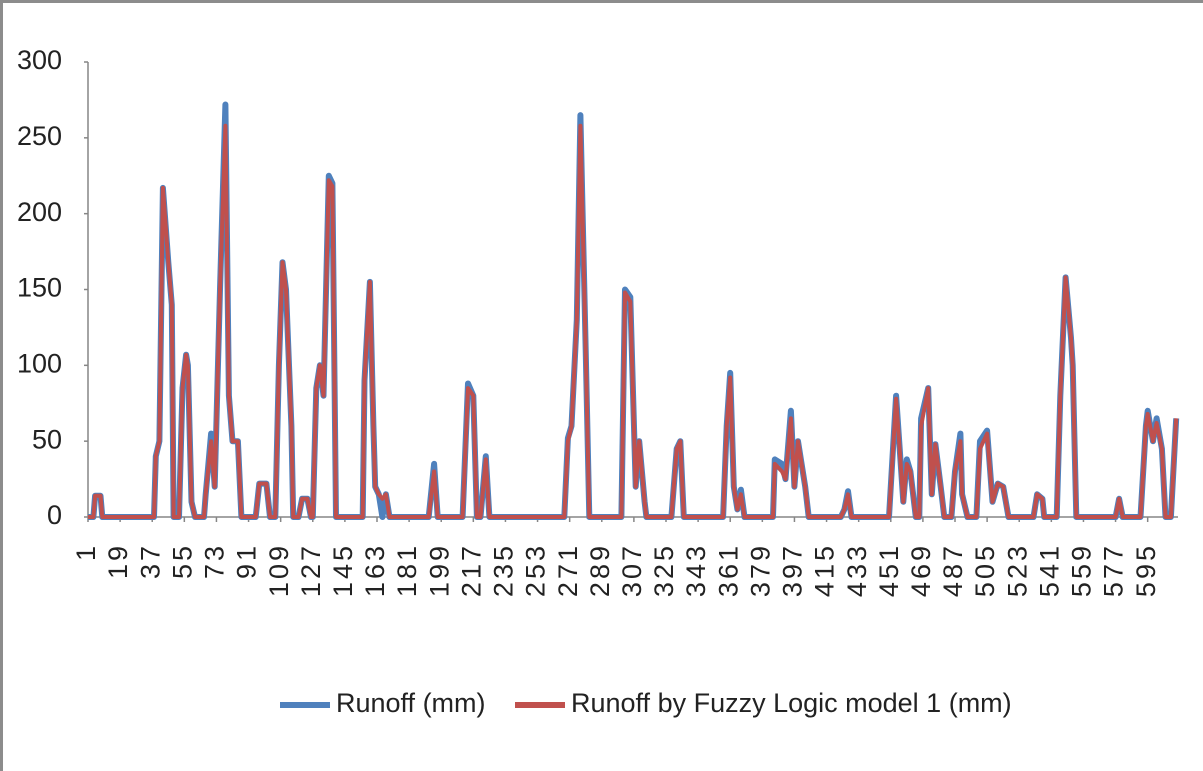 The image size is (1203, 771). Describe the element at coordinates (793, 570) in the screenshot. I see `x-tick-label: 397` at that location.